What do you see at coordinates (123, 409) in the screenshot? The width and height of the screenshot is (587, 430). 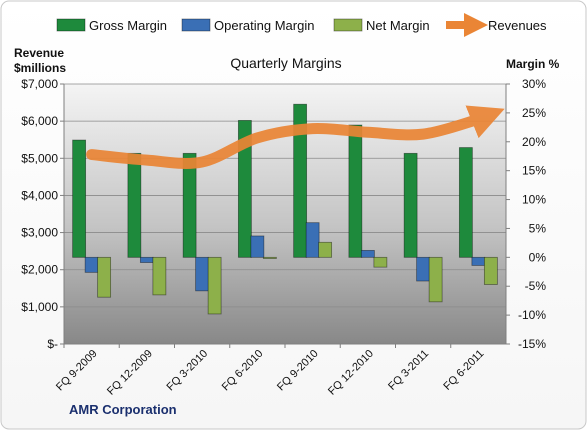 I see `company-label: AMR Corporation` at bounding box center [123, 409].